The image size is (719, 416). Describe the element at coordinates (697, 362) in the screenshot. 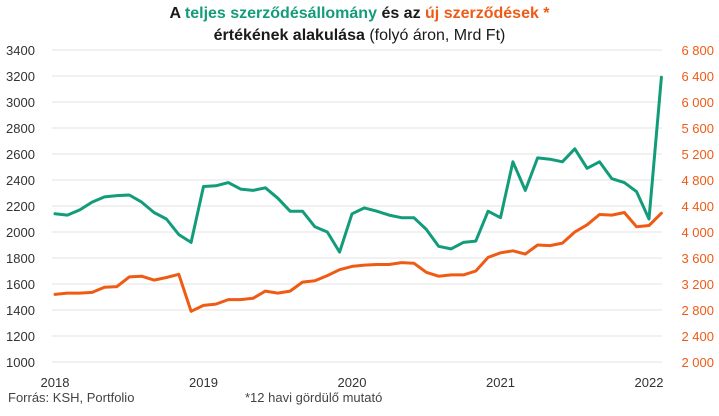

I see `right-tick-label: 2 000` at that location.